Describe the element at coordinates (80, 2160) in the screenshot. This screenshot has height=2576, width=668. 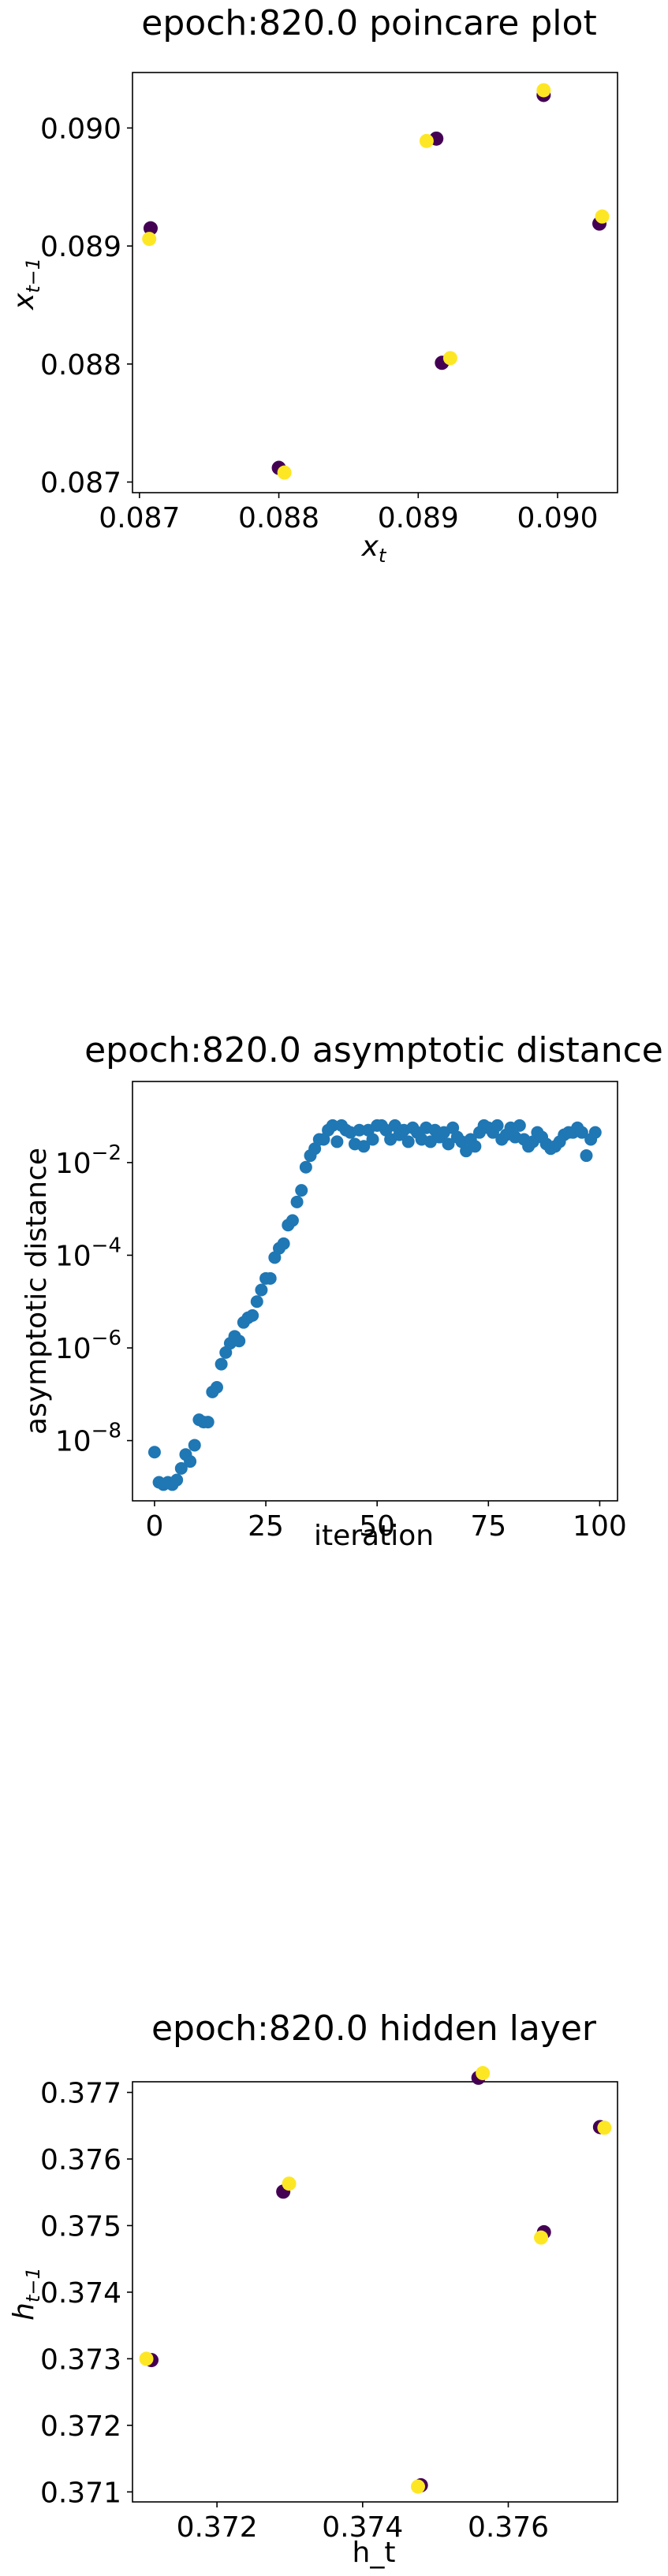
I see `hidden-layer-ytick-label: 0.376` at that location.